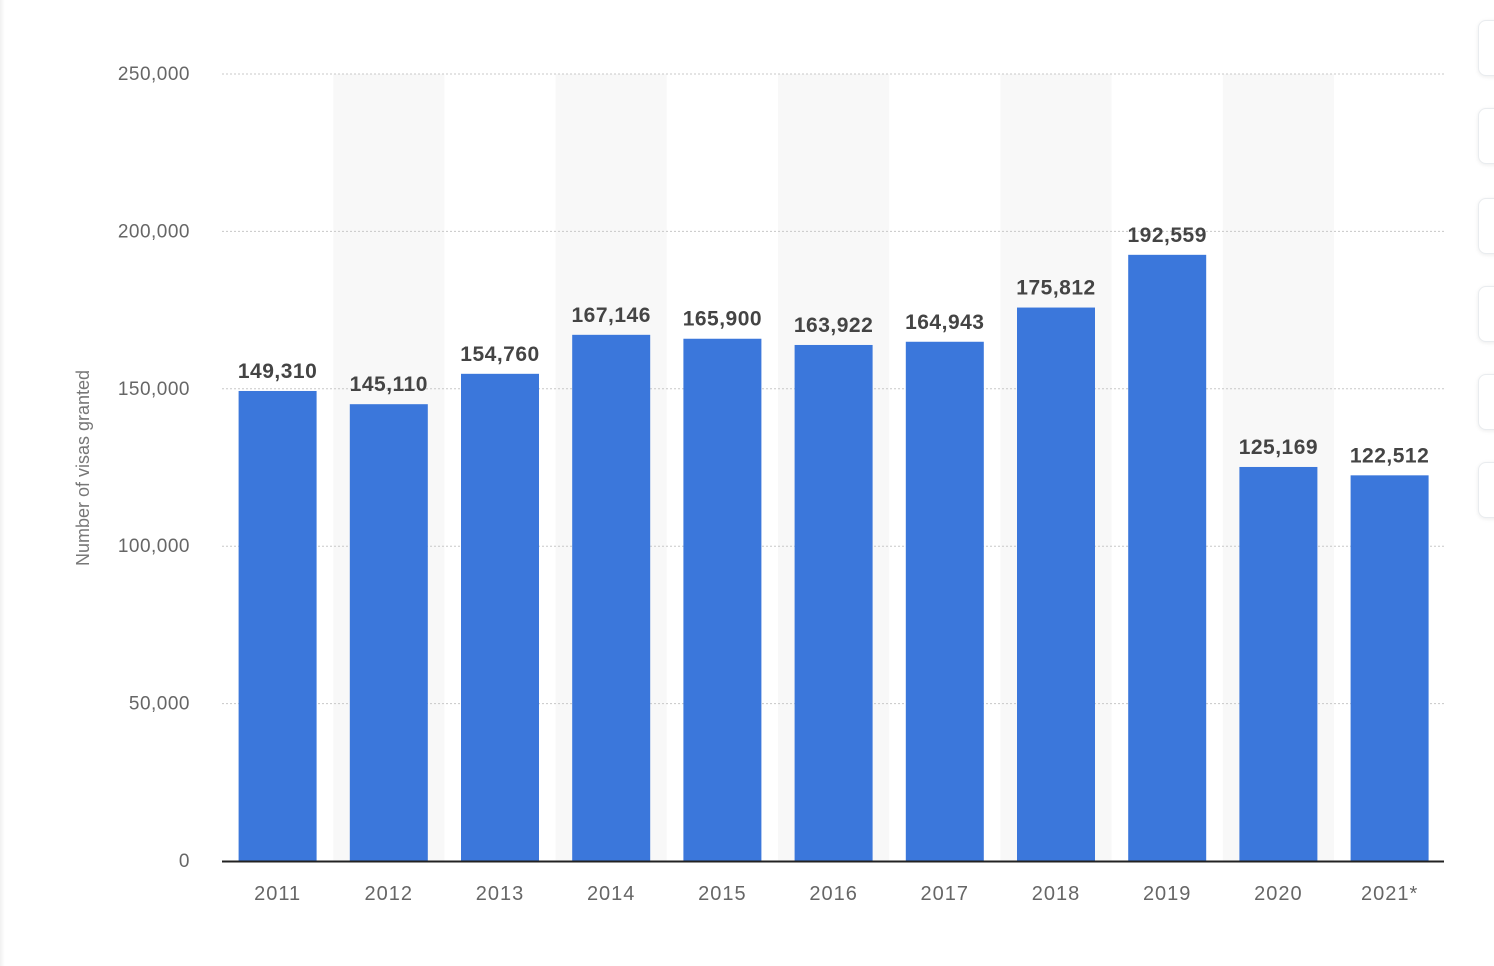 This screenshot has width=1494, height=966. What do you see at coordinates (611, 894) in the screenshot?
I see `x-tick-label-2014: 2014` at bounding box center [611, 894].